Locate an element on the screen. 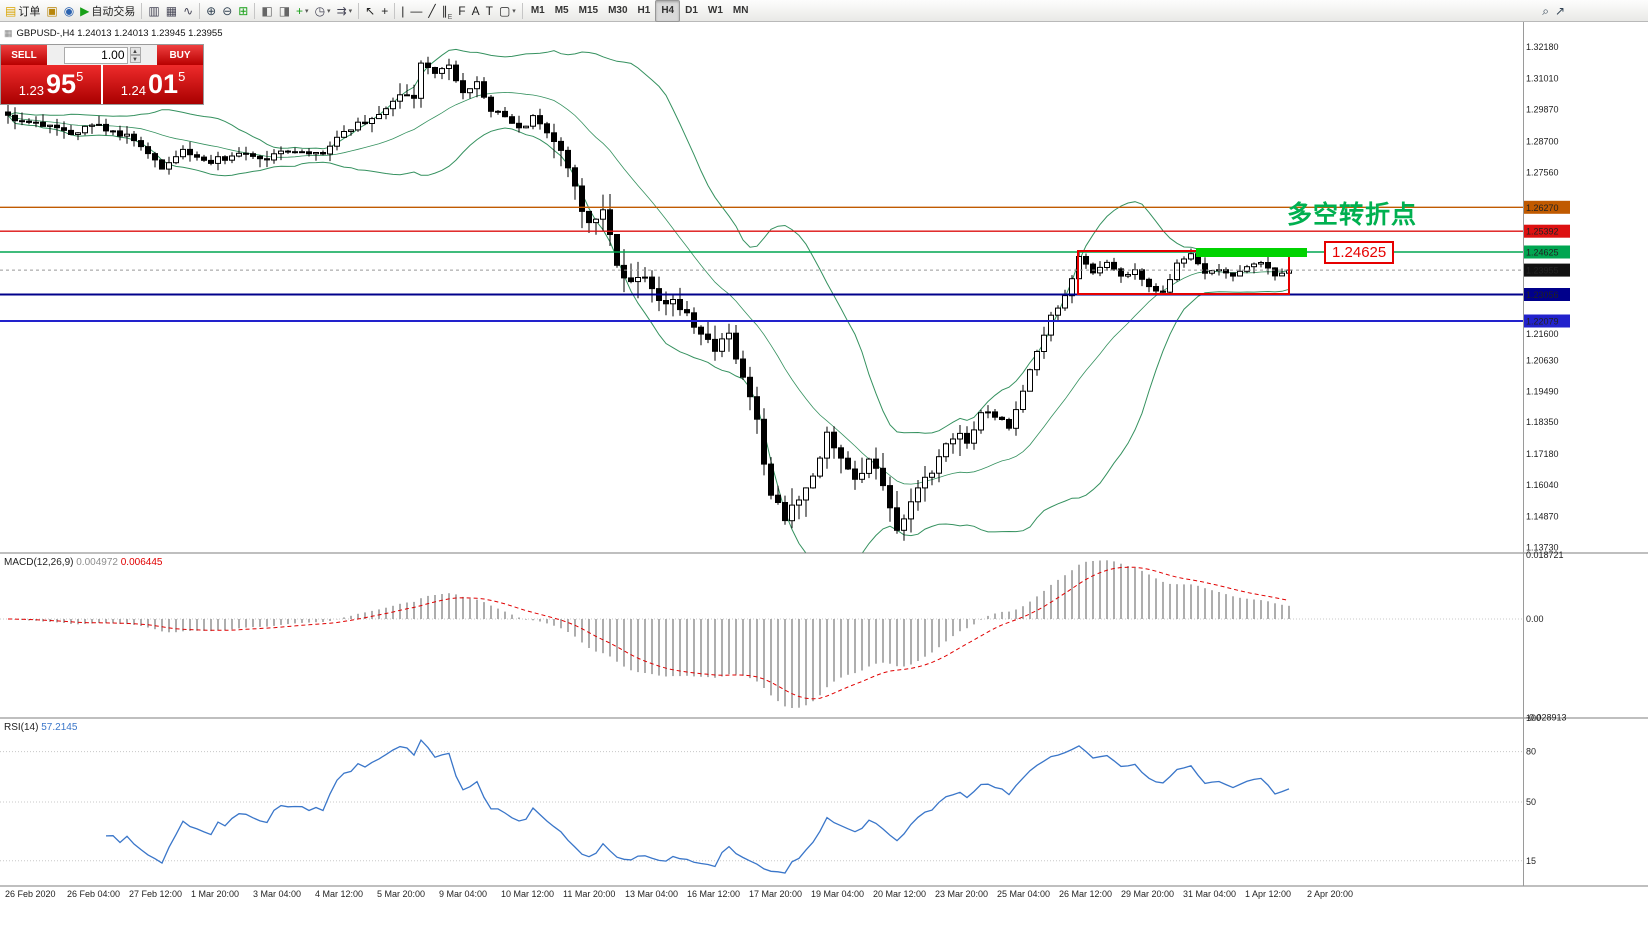  macd-signal-value: 0.006445 is located at coordinates (141, 562).